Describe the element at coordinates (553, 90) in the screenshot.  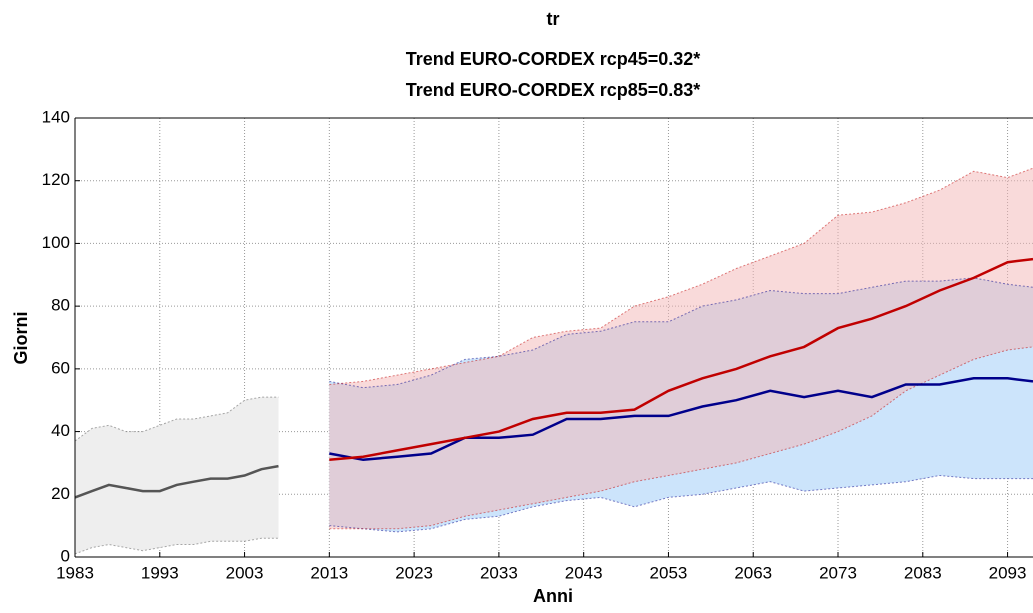
I see `chart-subtitle: Trend EURO-CORDEX rcp85=0.83*` at that location.